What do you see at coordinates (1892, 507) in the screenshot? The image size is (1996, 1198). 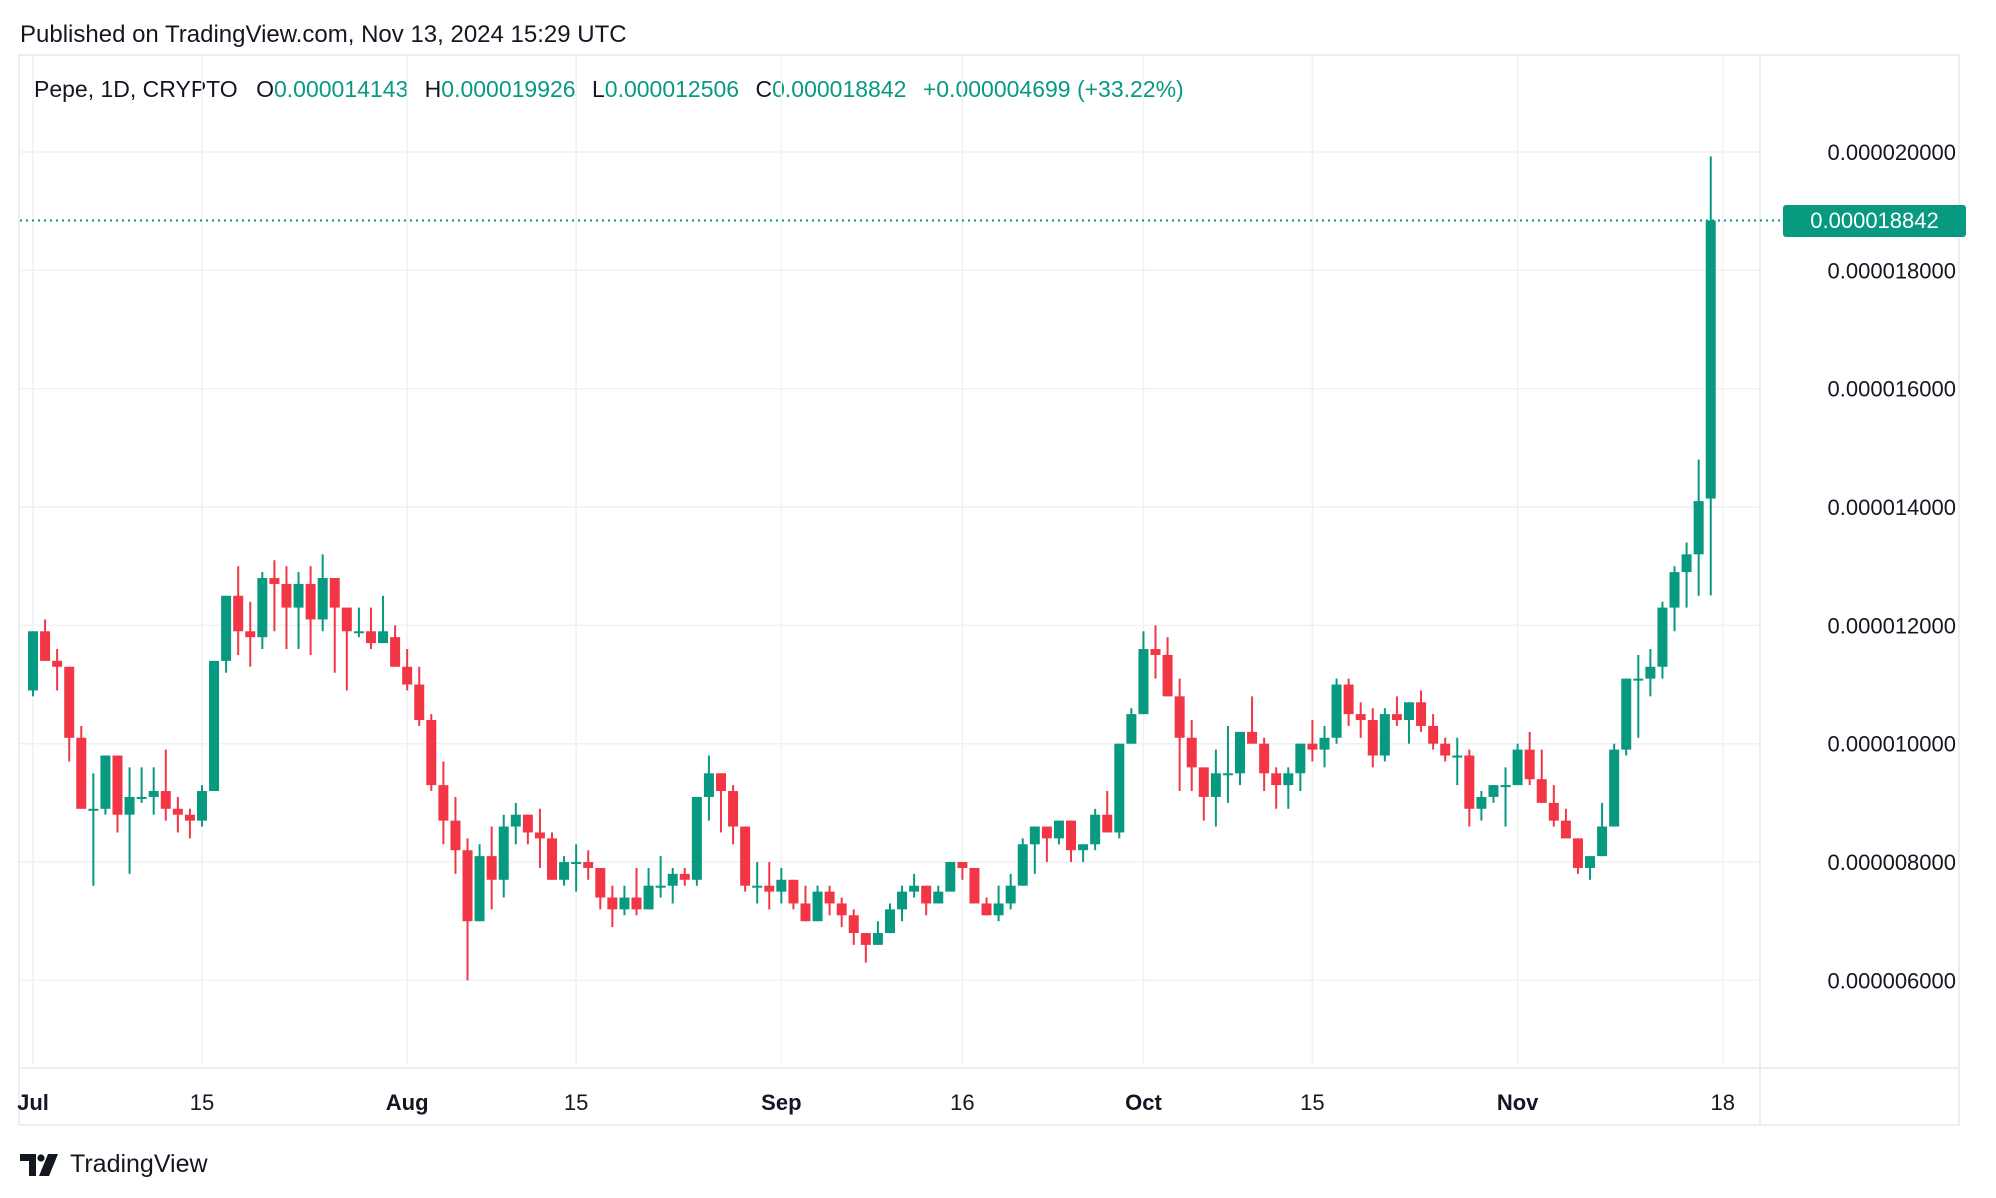 I see `price-tick-label: 0.000014000` at bounding box center [1892, 507].